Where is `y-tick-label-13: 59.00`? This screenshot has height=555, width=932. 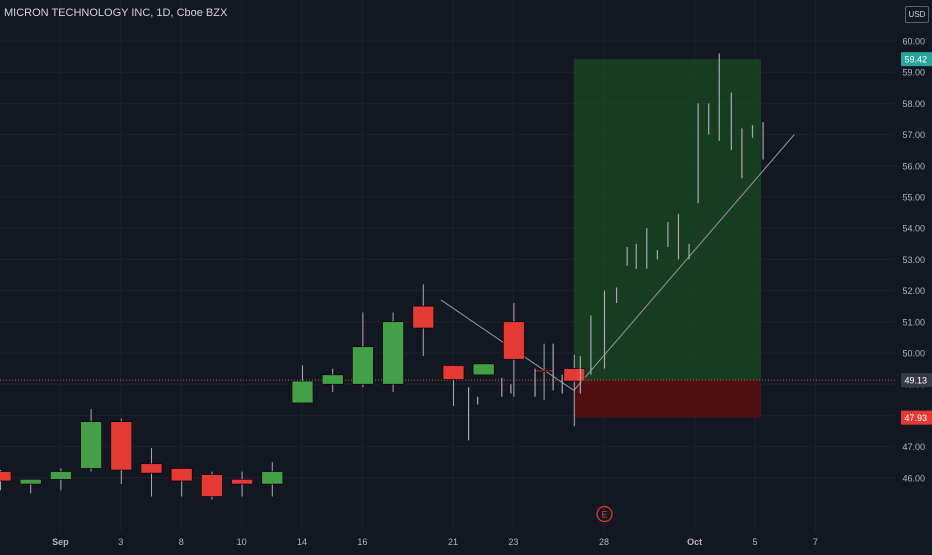
y-tick-label-13: 59.00 is located at coordinates (913, 73).